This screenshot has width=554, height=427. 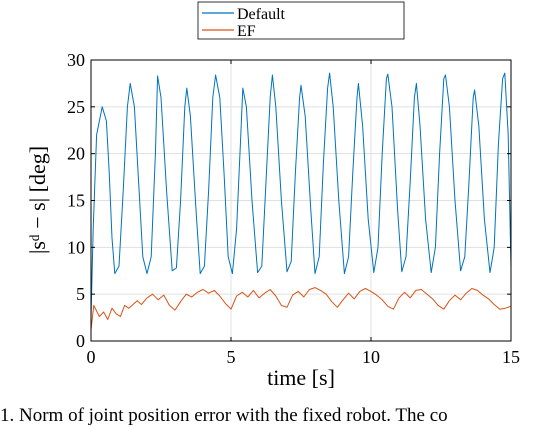 I want to click on y-tick-label: 0, so click(x=80, y=341).